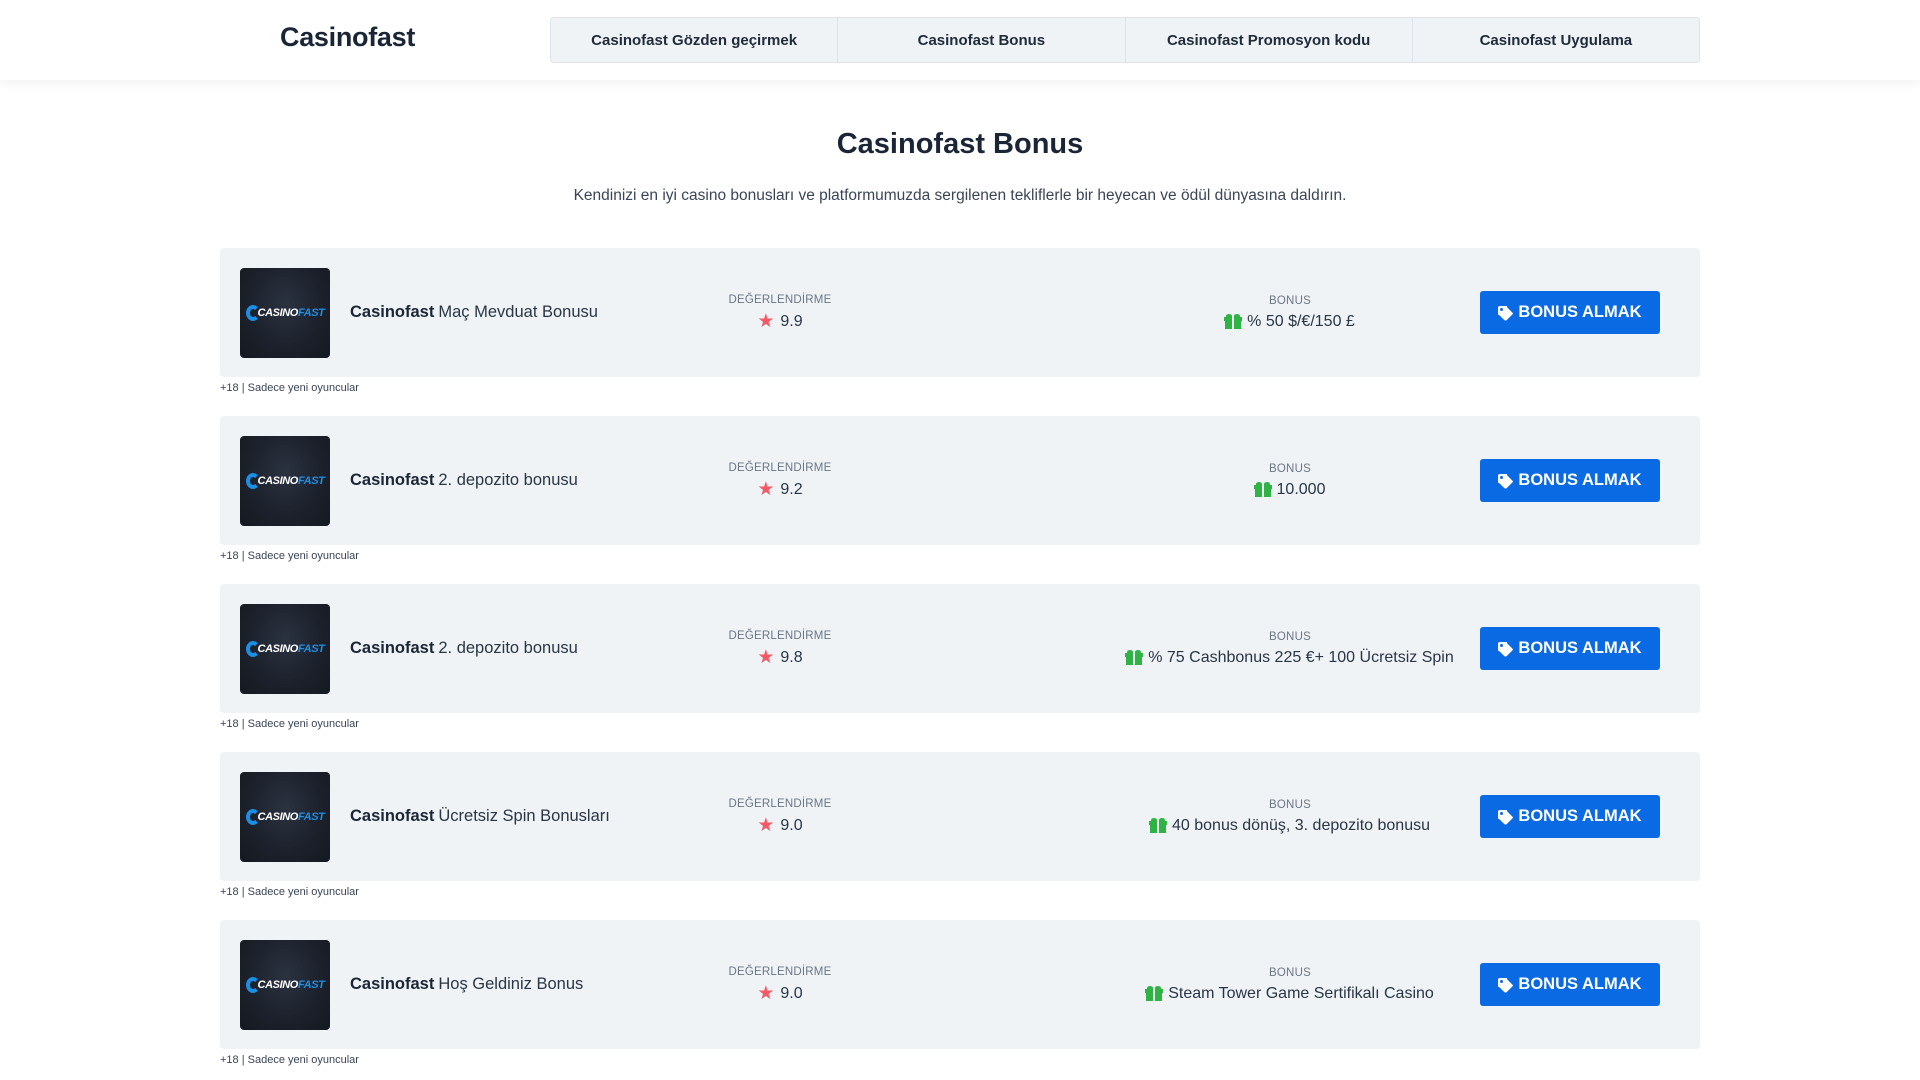  I want to click on offer-title-text: Hoş Geldiniz Bonus, so click(511, 984).